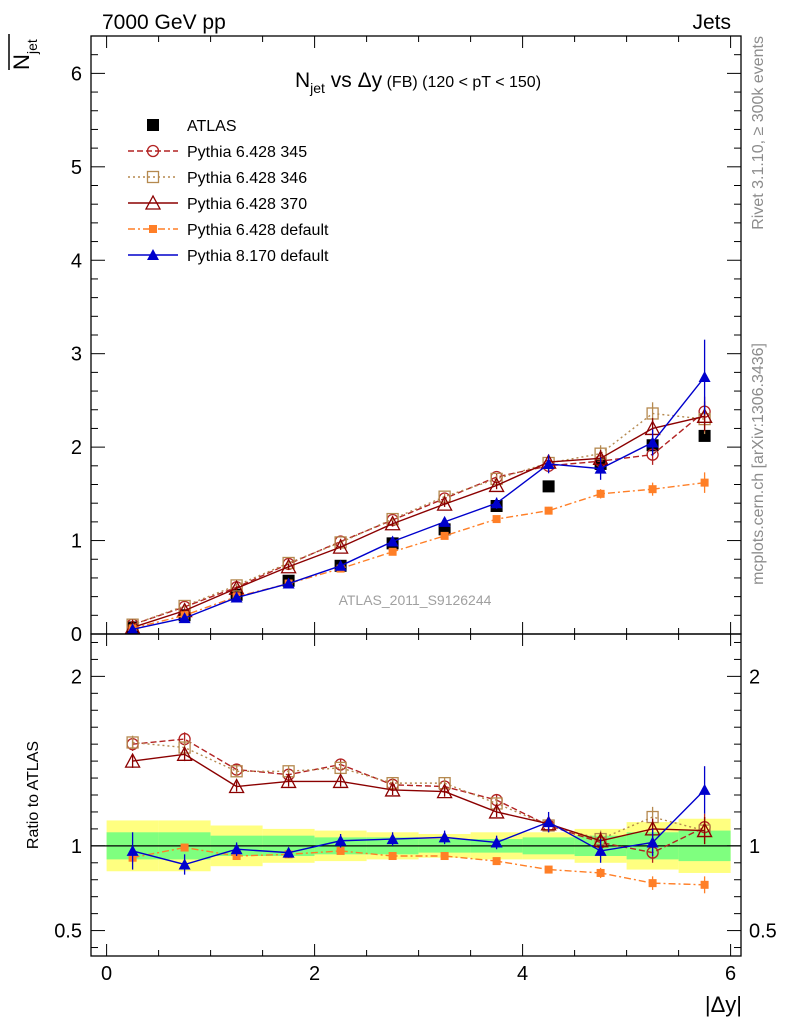  I want to click on analysis-watermark: ATLAS_2011_S9126244, so click(415, 600).